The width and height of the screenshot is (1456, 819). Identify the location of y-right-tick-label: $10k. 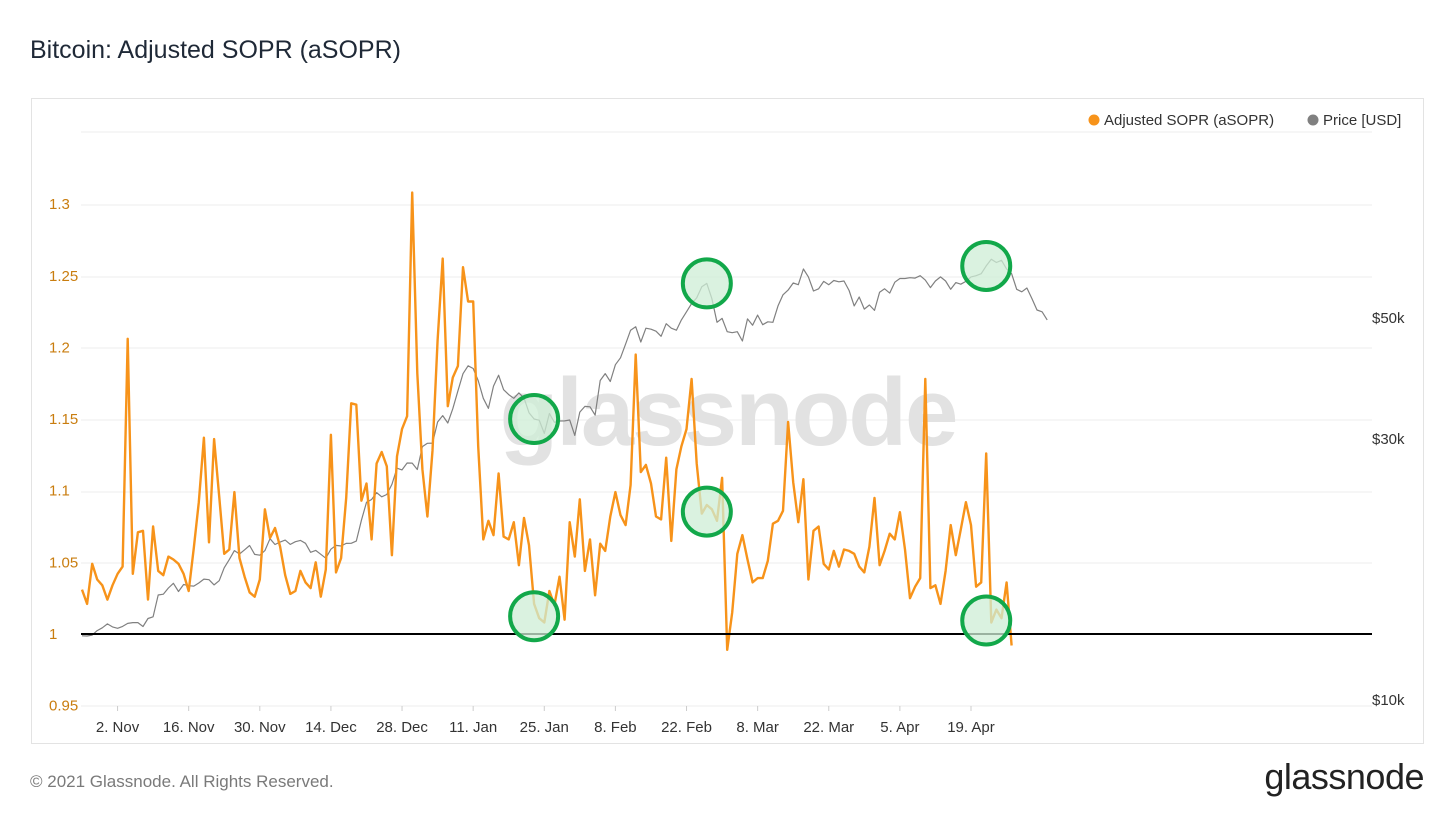
(1388, 700).